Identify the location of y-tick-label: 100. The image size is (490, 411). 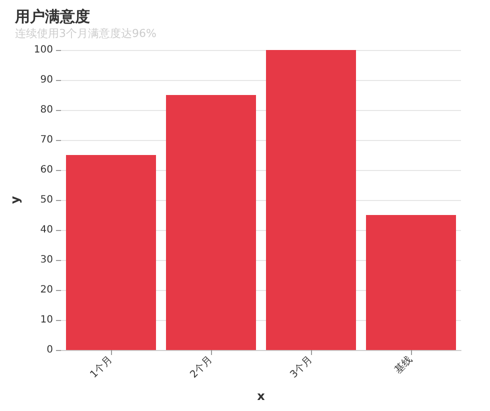
(43, 50).